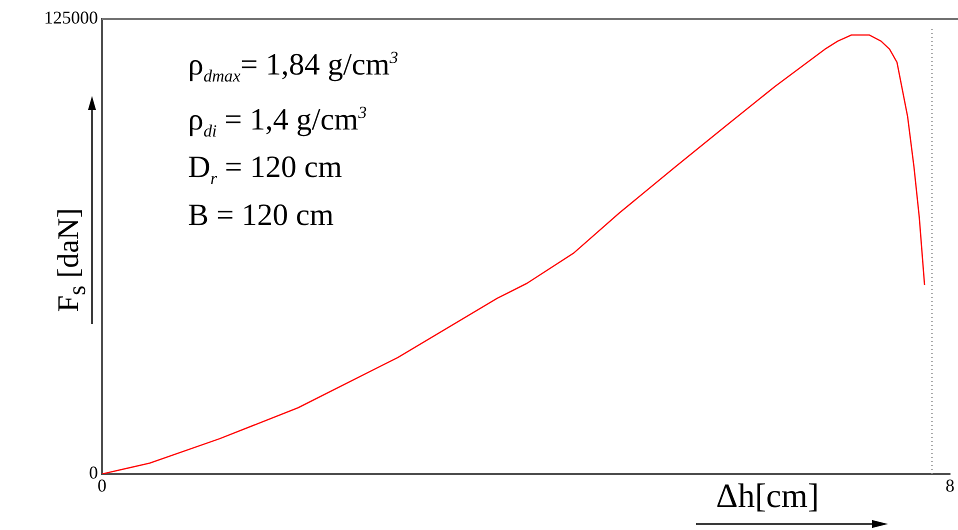  I want to click on x-axis-title: Δh[cm], so click(768, 497).